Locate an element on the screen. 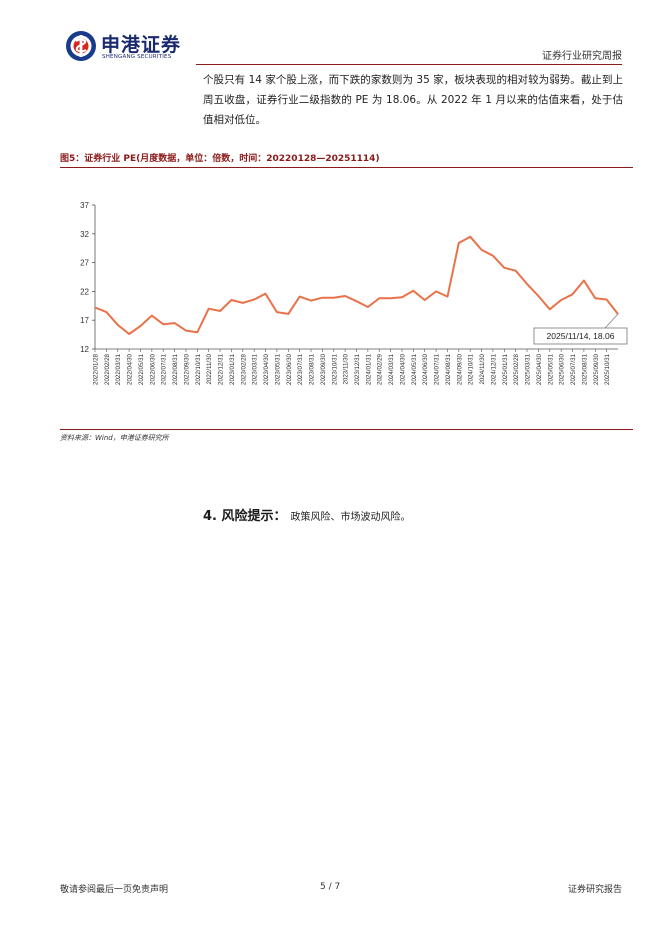 This screenshot has width=662, height=936. x-tick-label: 2022/01/28 is located at coordinates (96, 369).